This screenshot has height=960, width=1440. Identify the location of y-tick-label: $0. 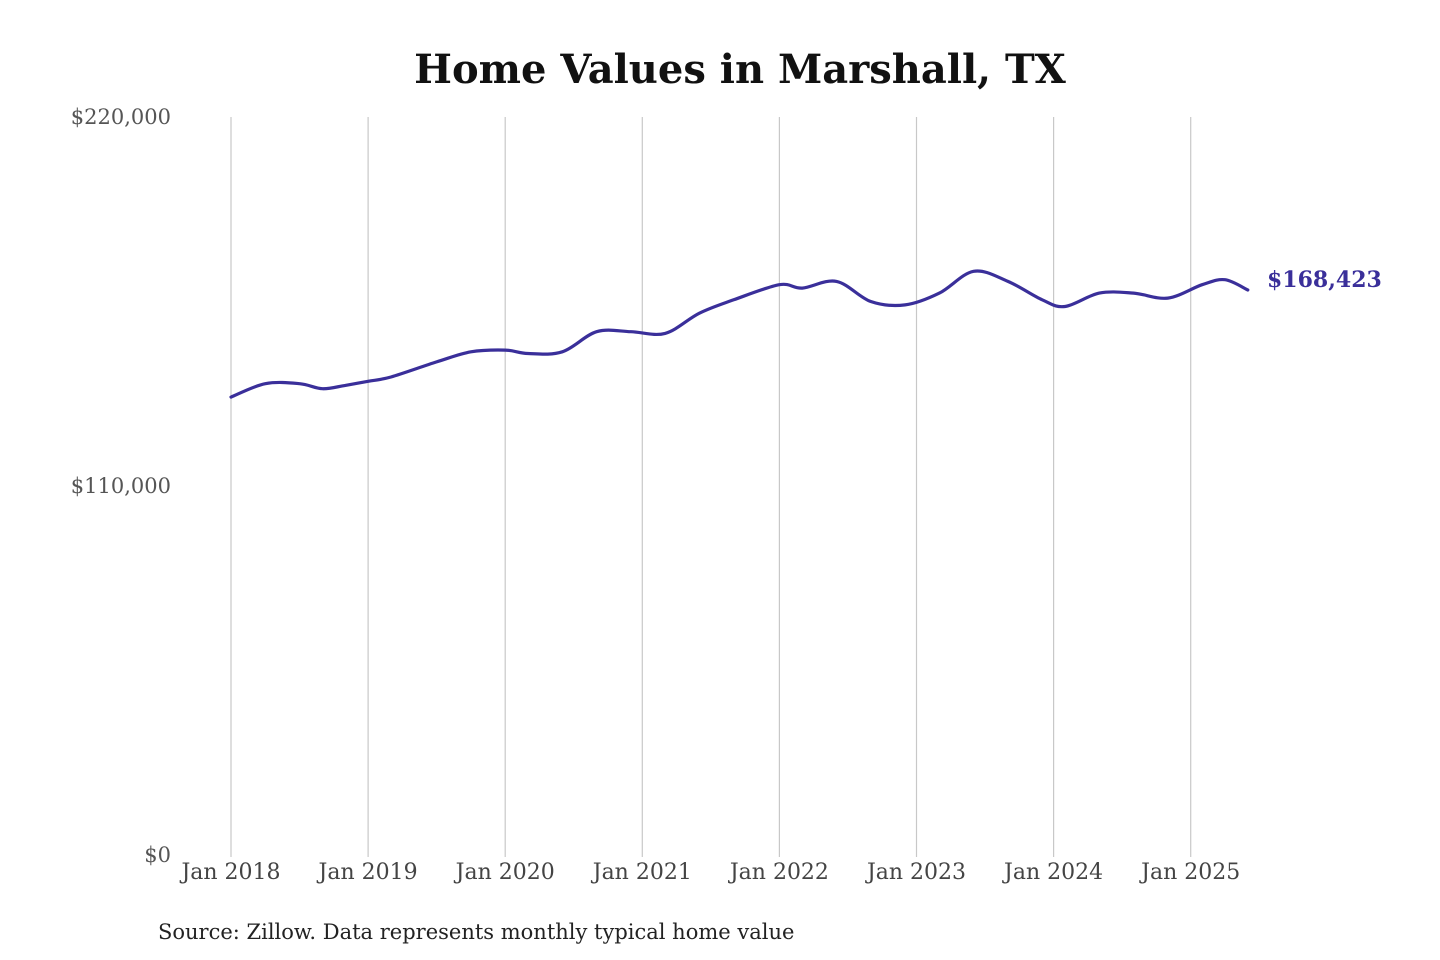
(157, 855).